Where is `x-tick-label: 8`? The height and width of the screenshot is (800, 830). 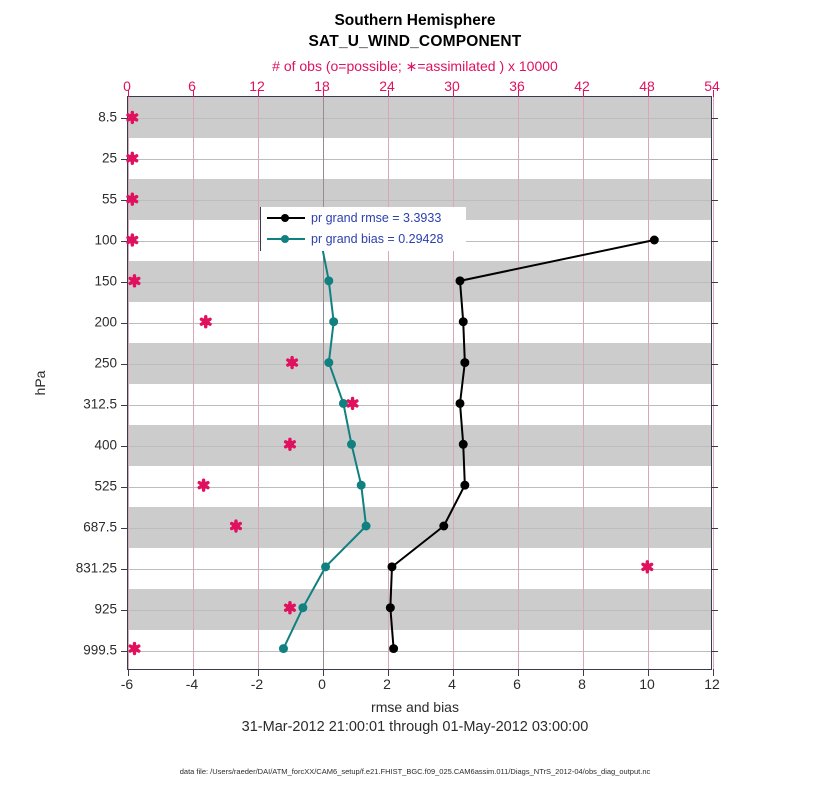
x-tick-label: 8 is located at coordinates (582, 684).